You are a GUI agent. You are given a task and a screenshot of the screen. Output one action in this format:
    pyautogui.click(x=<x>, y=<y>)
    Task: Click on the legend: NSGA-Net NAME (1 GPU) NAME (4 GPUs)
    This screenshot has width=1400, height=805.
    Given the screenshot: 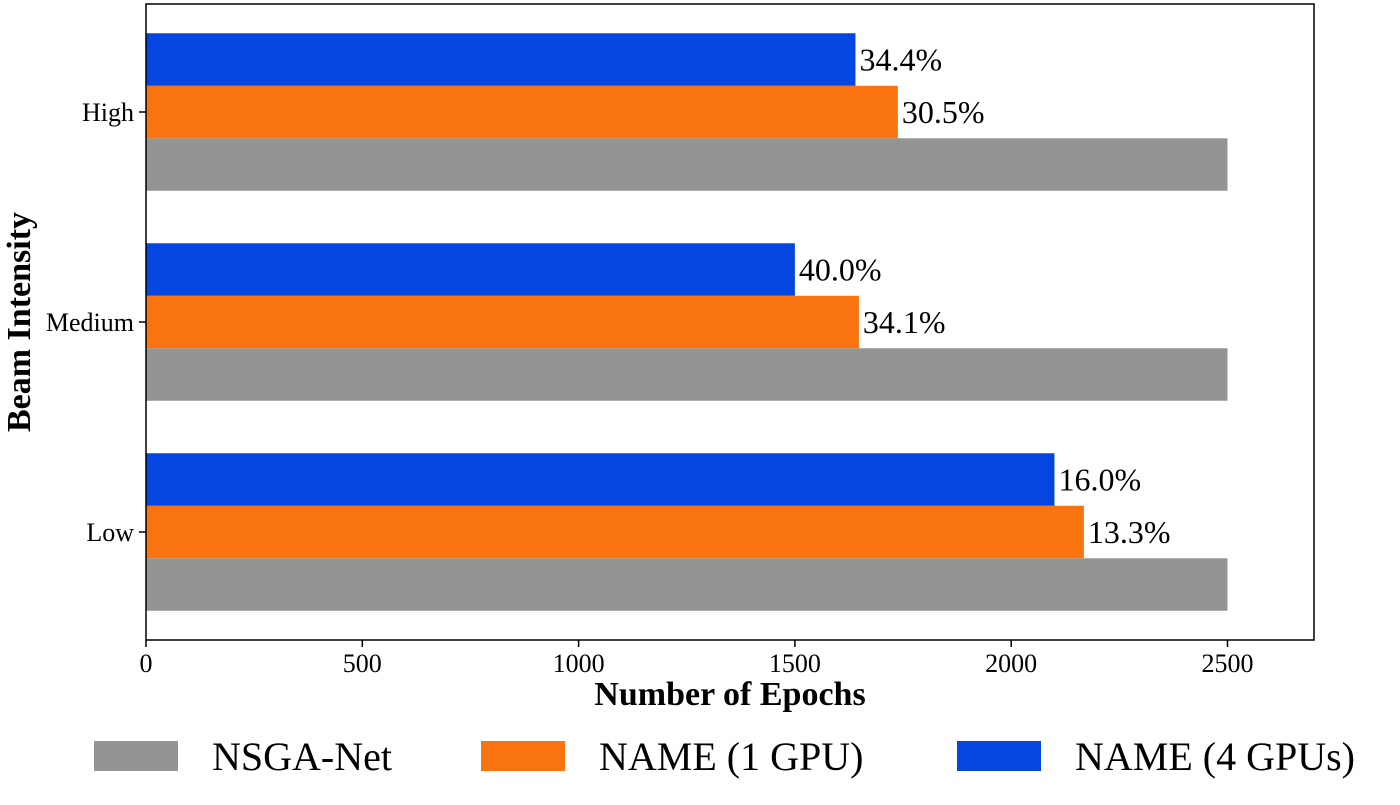 What is the action you would take?
    pyautogui.click(x=724, y=756)
    